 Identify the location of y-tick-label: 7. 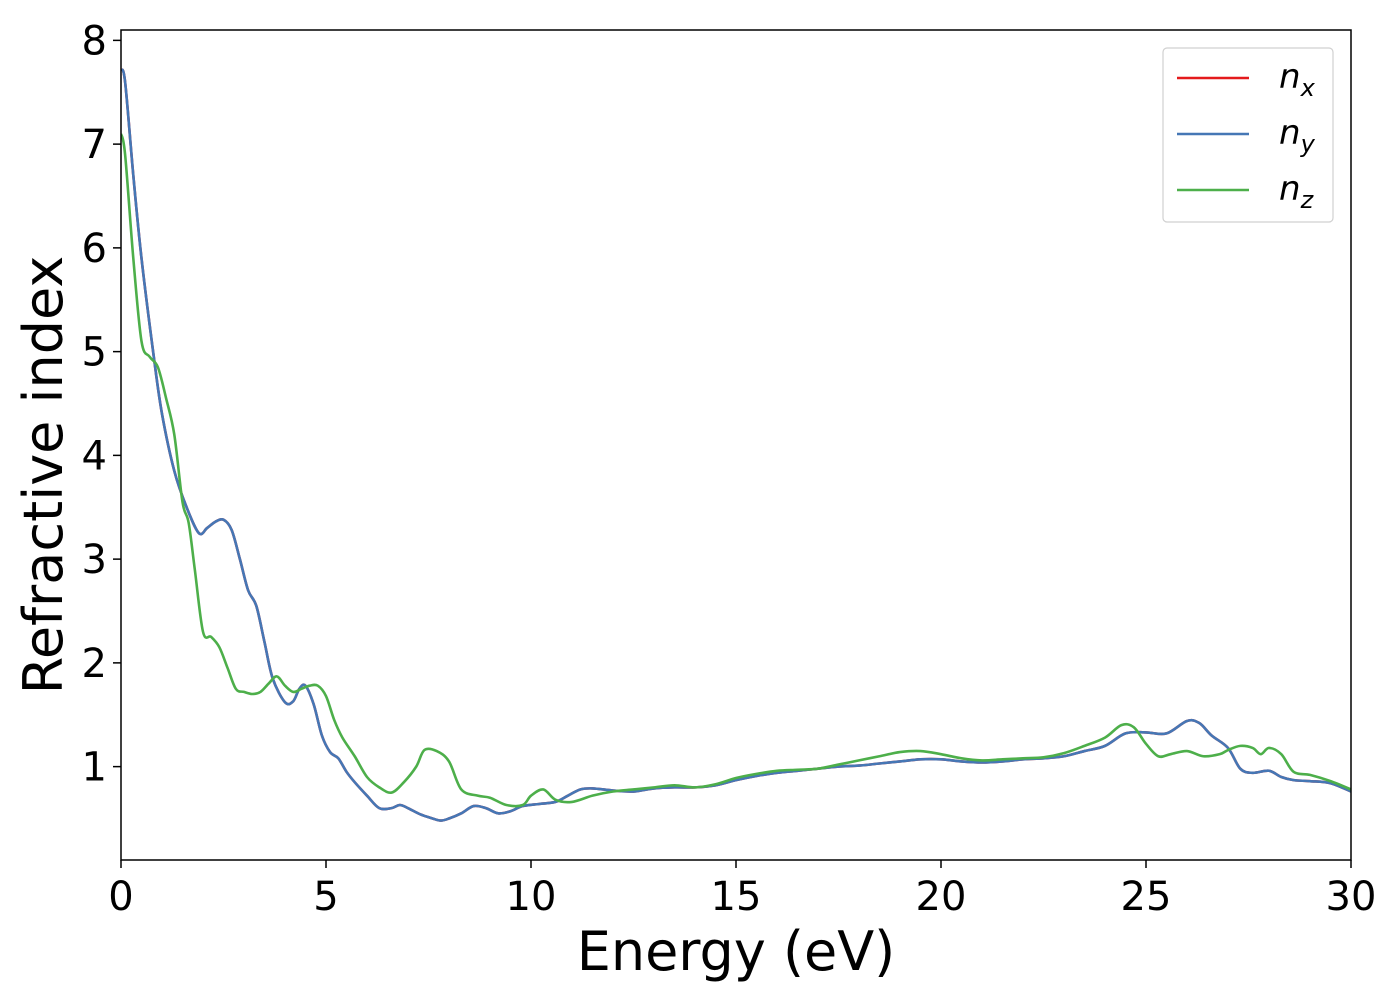
(94, 145).